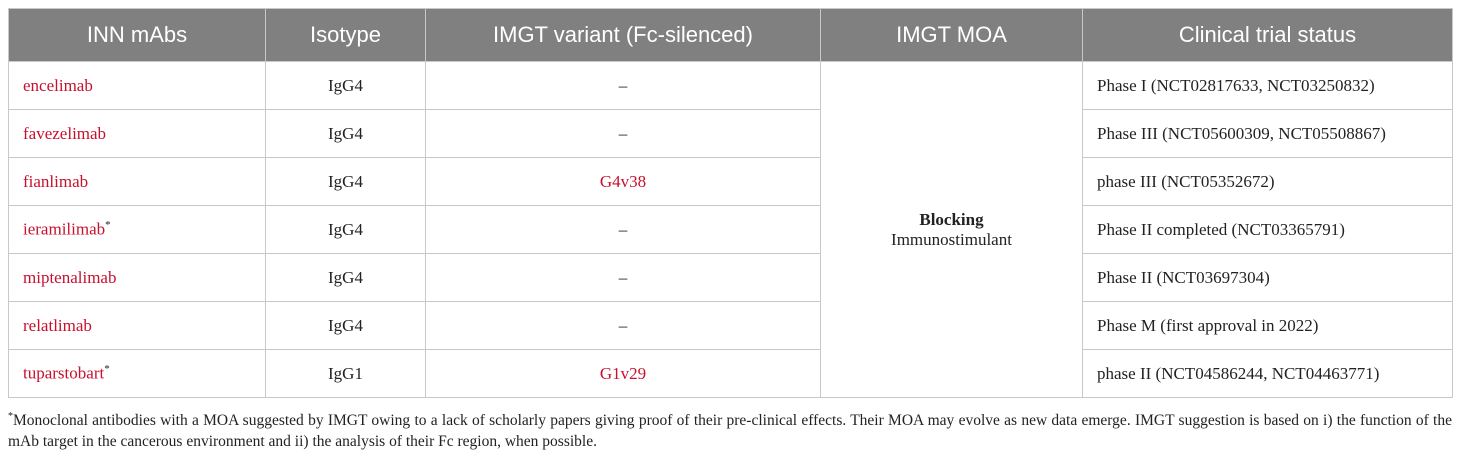 The image size is (1460, 459). What do you see at coordinates (64, 373) in the screenshot?
I see `mab-name: tuparstobart` at bounding box center [64, 373].